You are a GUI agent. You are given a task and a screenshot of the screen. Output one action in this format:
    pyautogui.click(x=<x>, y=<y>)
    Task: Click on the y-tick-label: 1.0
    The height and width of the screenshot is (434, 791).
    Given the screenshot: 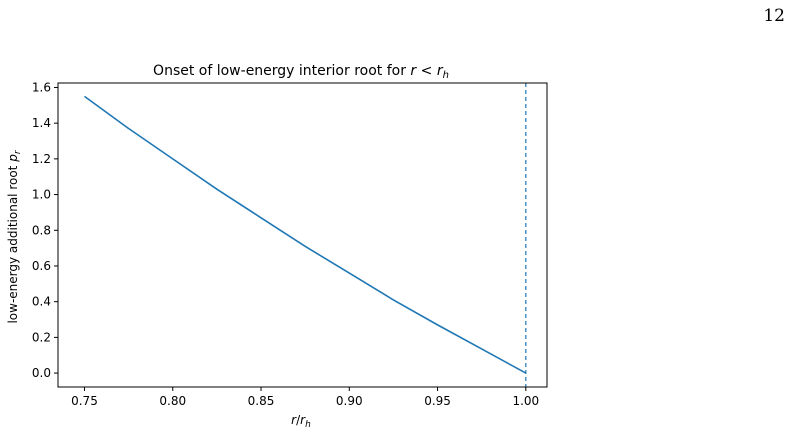 What is the action you would take?
    pyautogui.click(x=41, y=195)
    